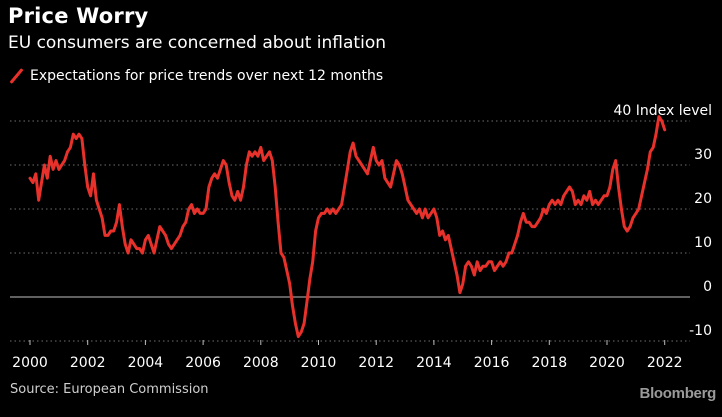 Image resolution: width=722 pixels, height=417 pixels. Describe the element at coordinates (30, 363) in the screenshot. I see `x-tick-label: 2000` at that location.